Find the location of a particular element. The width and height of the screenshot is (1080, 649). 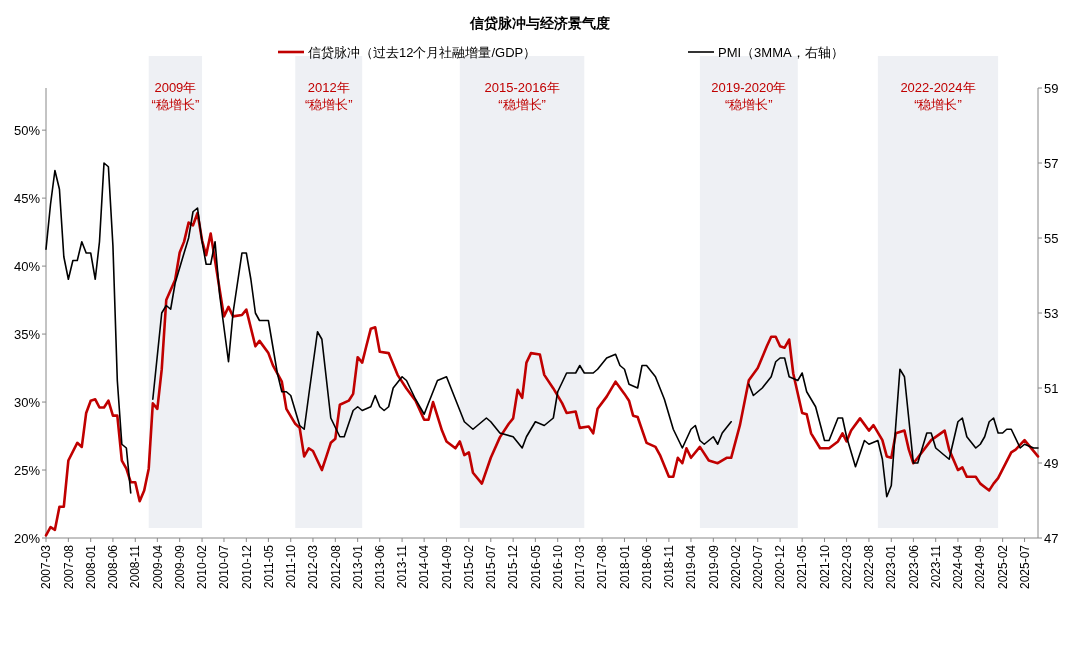

legend-label: PMI（3MMA，右轴） is located at coordinates (781, 52).